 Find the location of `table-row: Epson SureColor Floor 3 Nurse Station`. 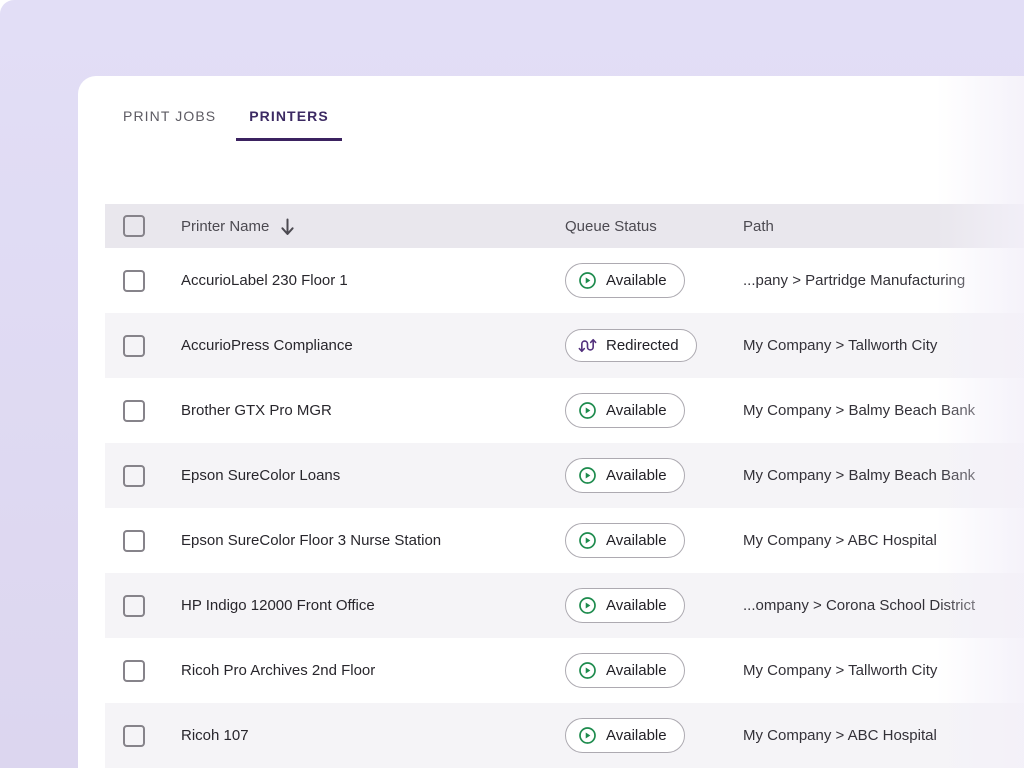

table-row: Epson SureColor Floor 3 Nurse Station is located at coordinates (564, 540).